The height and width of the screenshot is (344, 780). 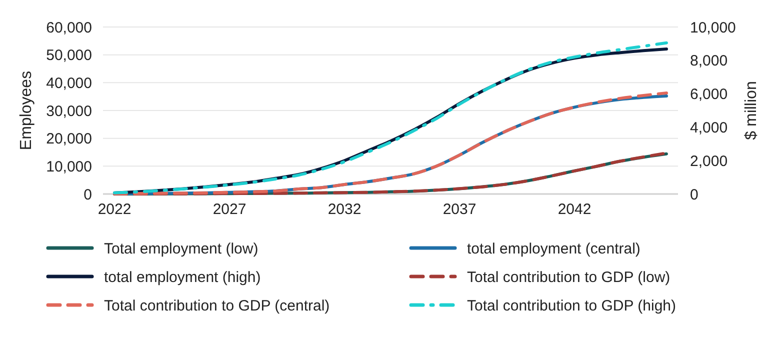 I want to click on y2-tick-label: 6,000, so click(x=709, y=95).